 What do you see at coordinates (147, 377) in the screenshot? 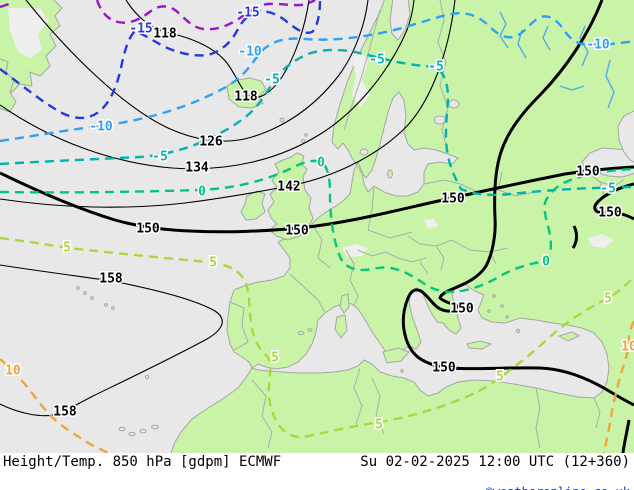
I see `madeira` at bounding box center [147, 377].